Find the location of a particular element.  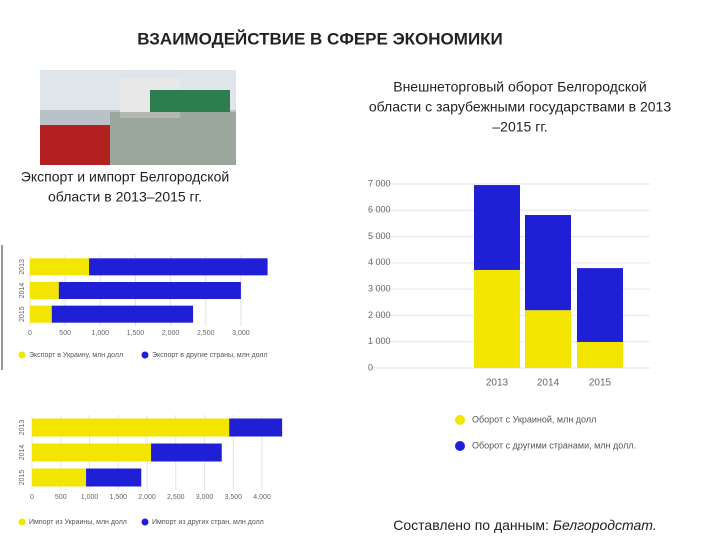

source-emphasis: Белгородстат. is located at coordinates (605, 525).